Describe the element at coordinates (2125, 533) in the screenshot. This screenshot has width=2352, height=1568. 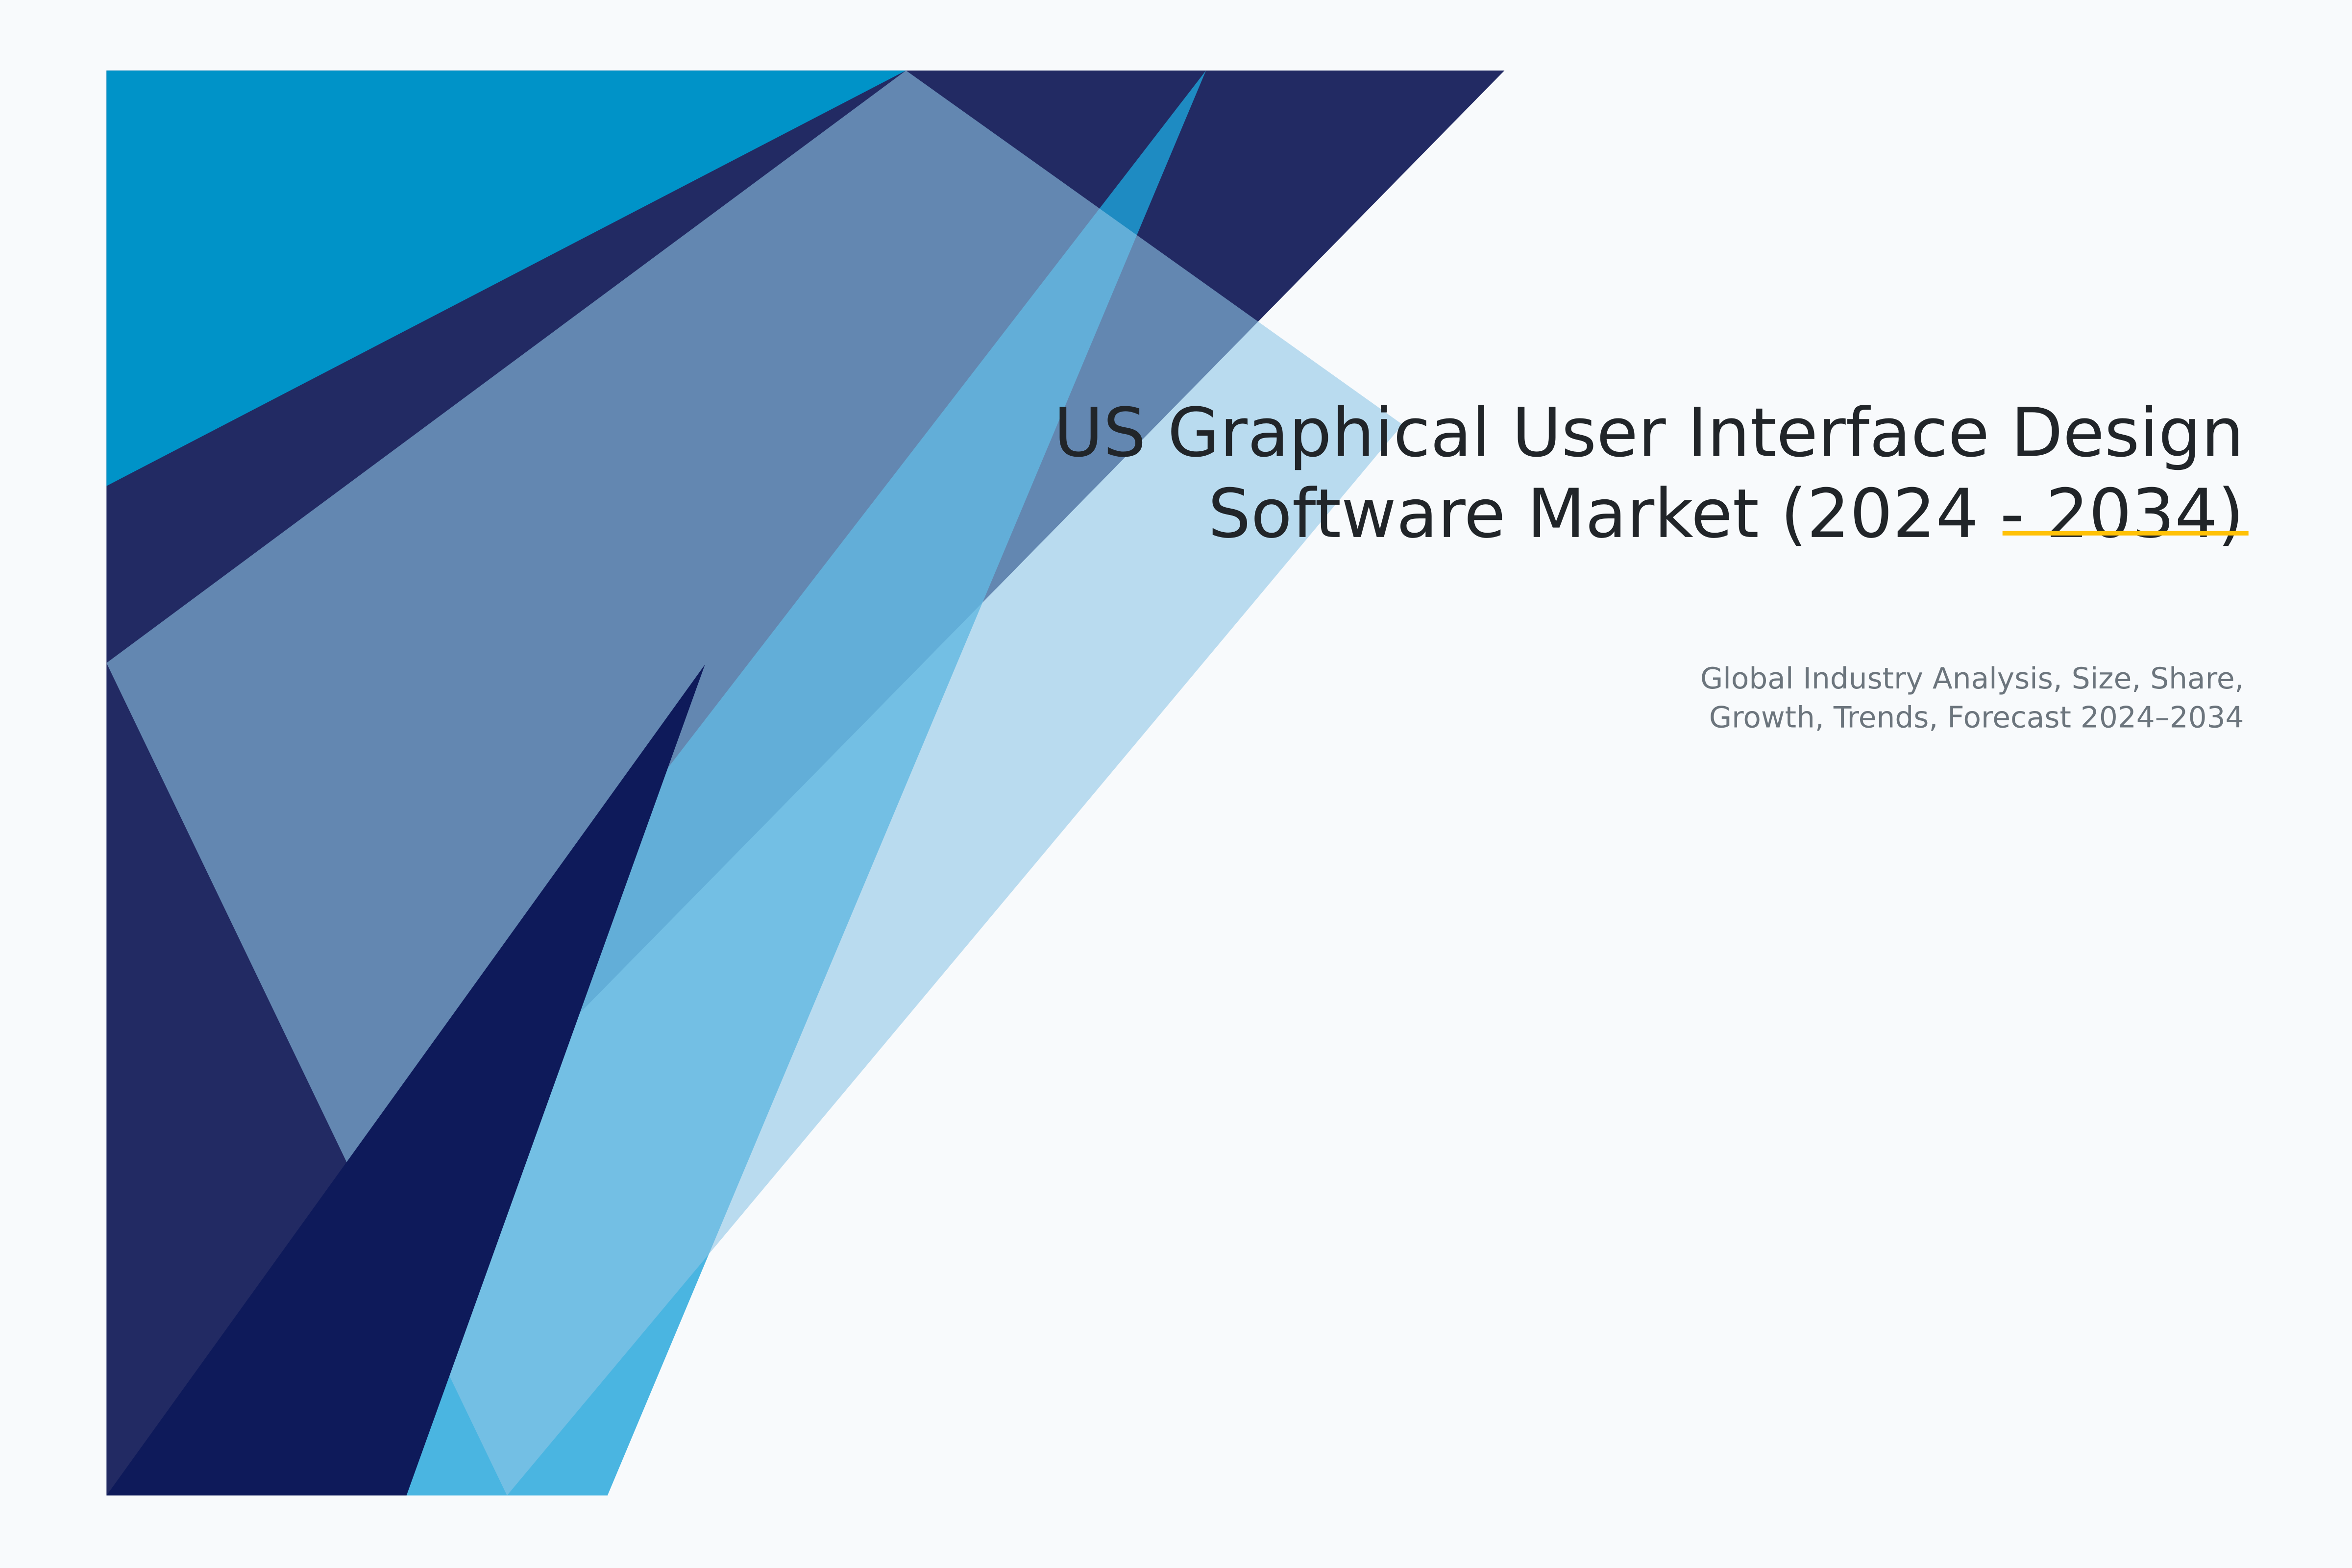
I see `accent-underline` at that location.